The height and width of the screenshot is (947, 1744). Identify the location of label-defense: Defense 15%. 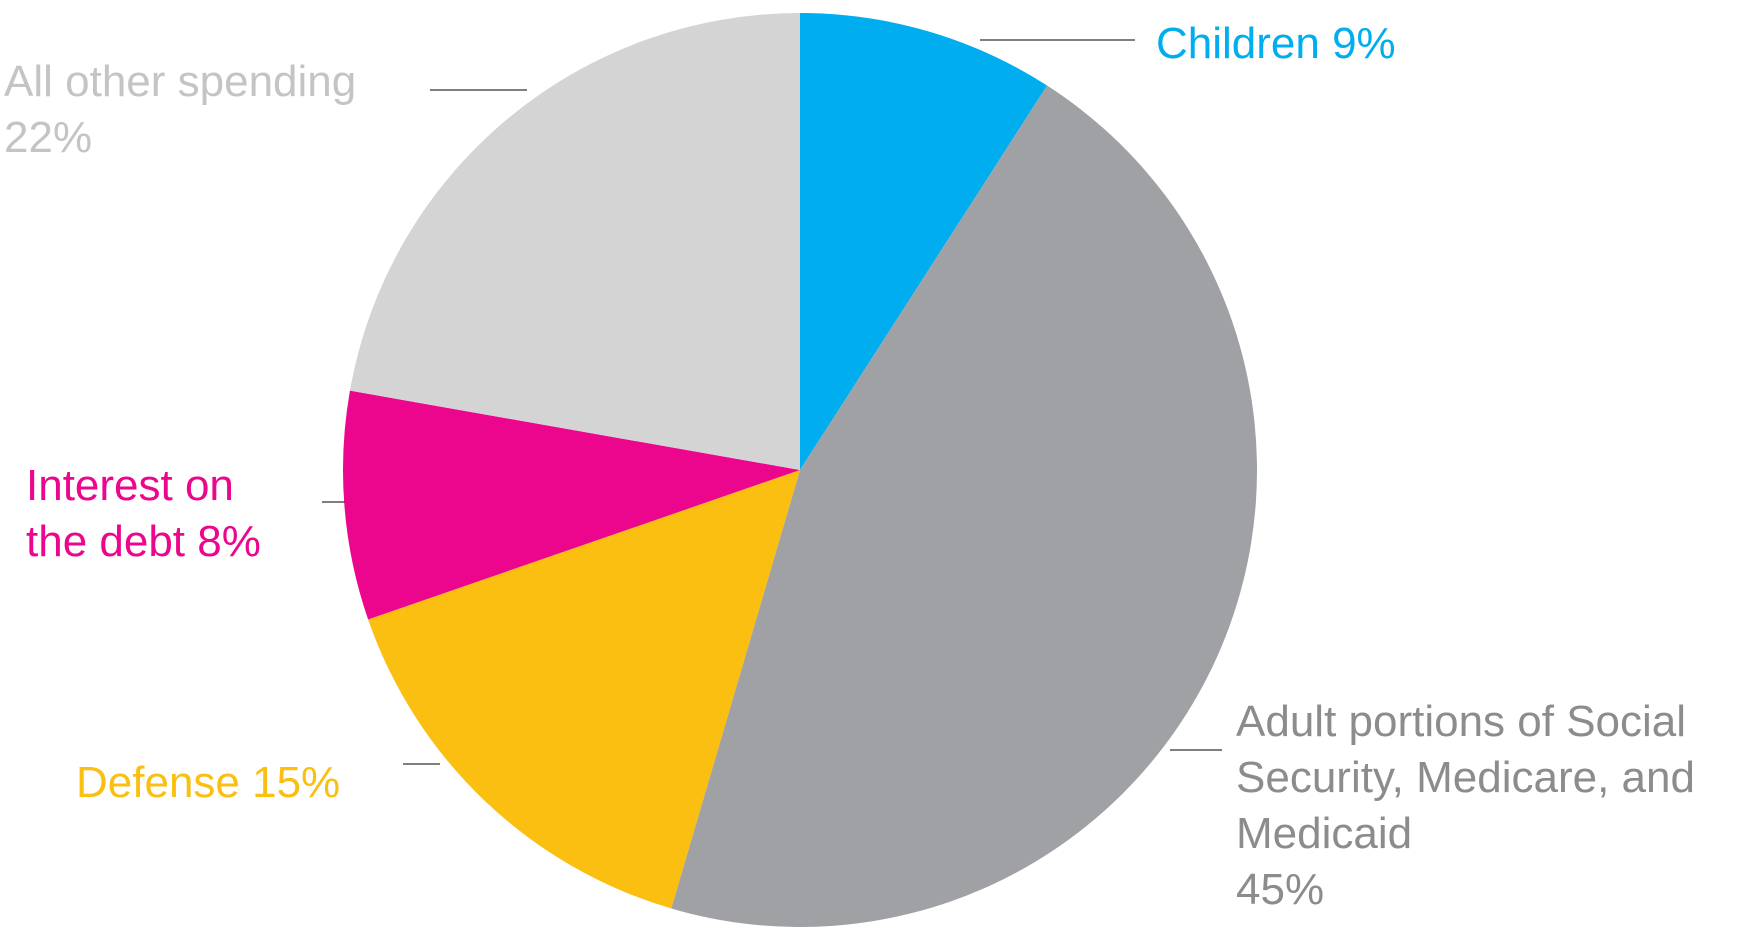
(208, 783).